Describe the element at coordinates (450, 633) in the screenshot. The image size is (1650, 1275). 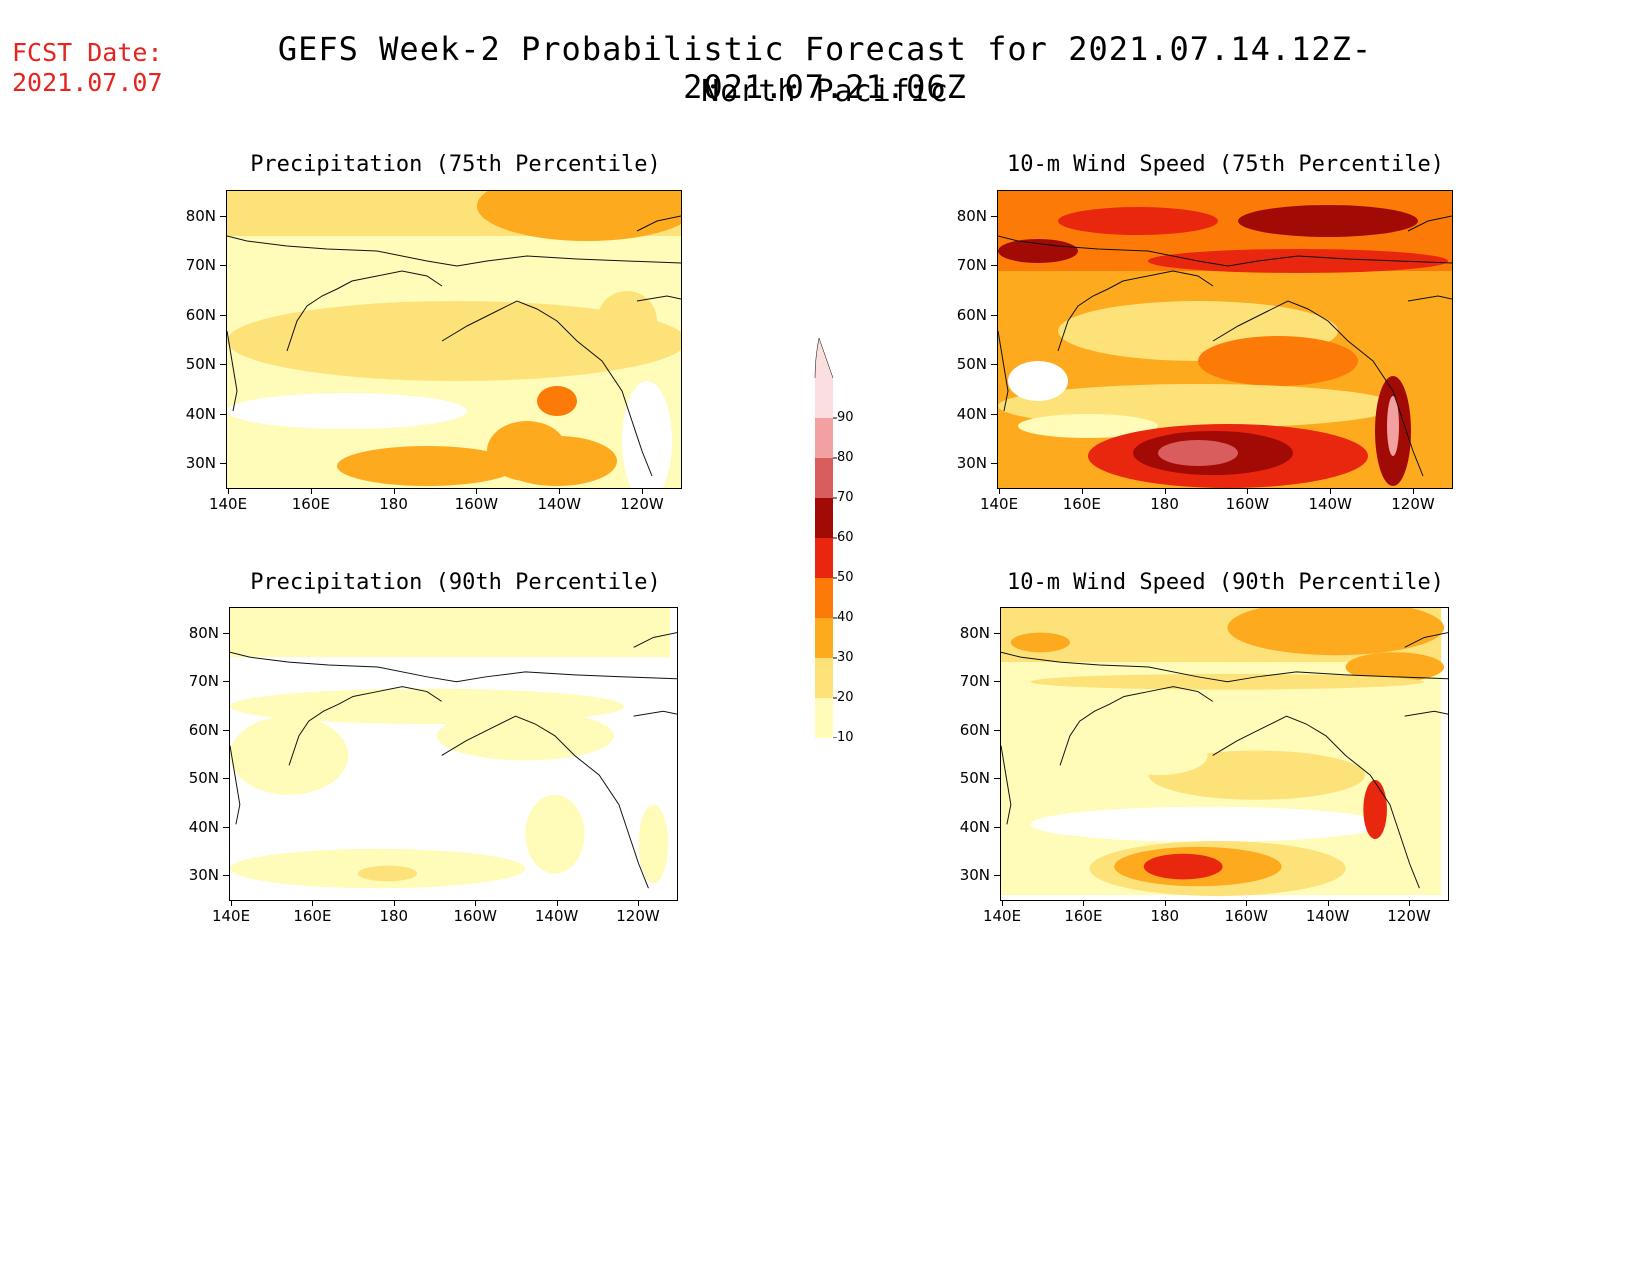
I see `shaded-band` at that location.